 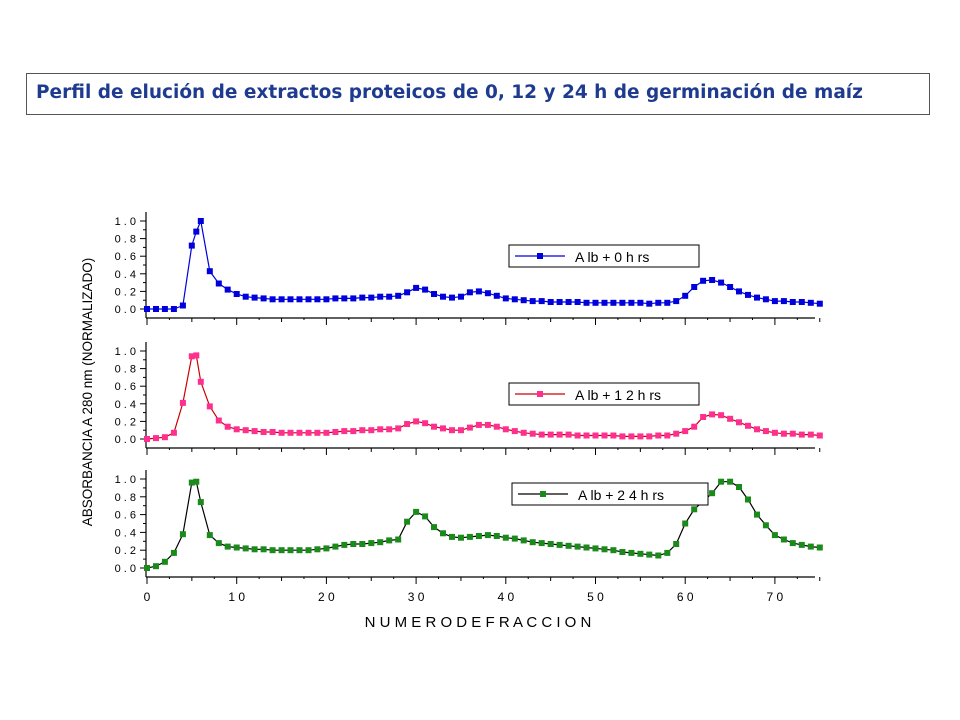 What do you see at coordinates (147, 597) in the screenshot?
I see `x-tick-label: 0` at bounding box center [147, 597].